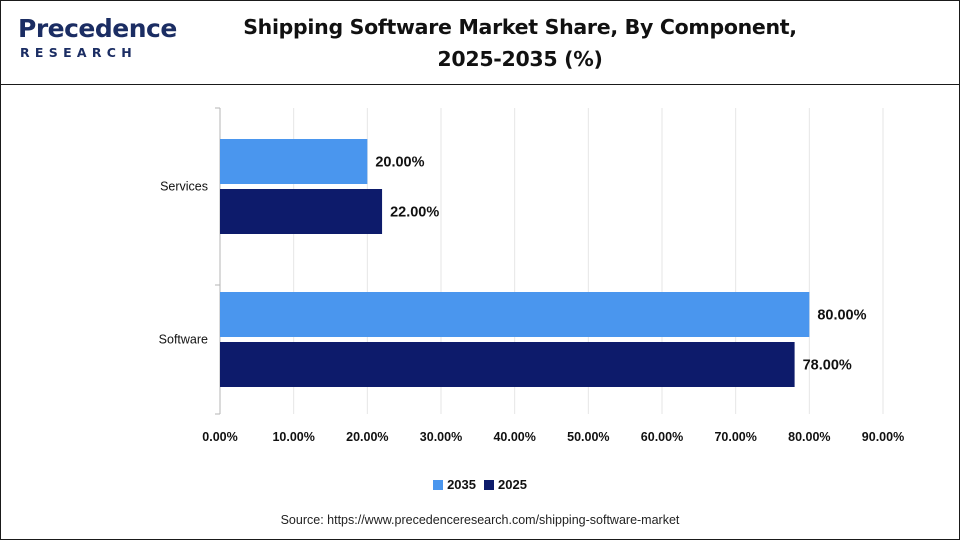 The width and height of the screenshot is (960, 540). Describe the element at coordinates (184, 187) in the screenshot. I see `category-label: Services` at that location.